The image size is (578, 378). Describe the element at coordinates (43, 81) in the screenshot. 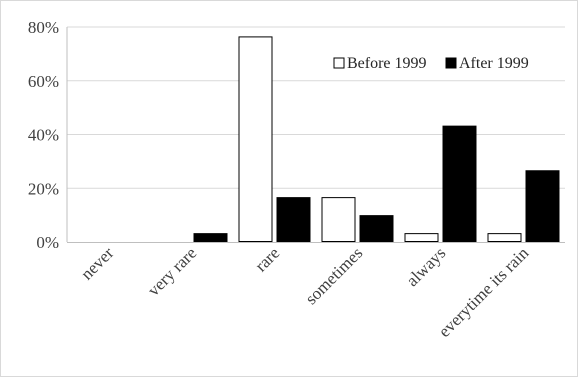

I see `y-tick-label: 60%` at that location.